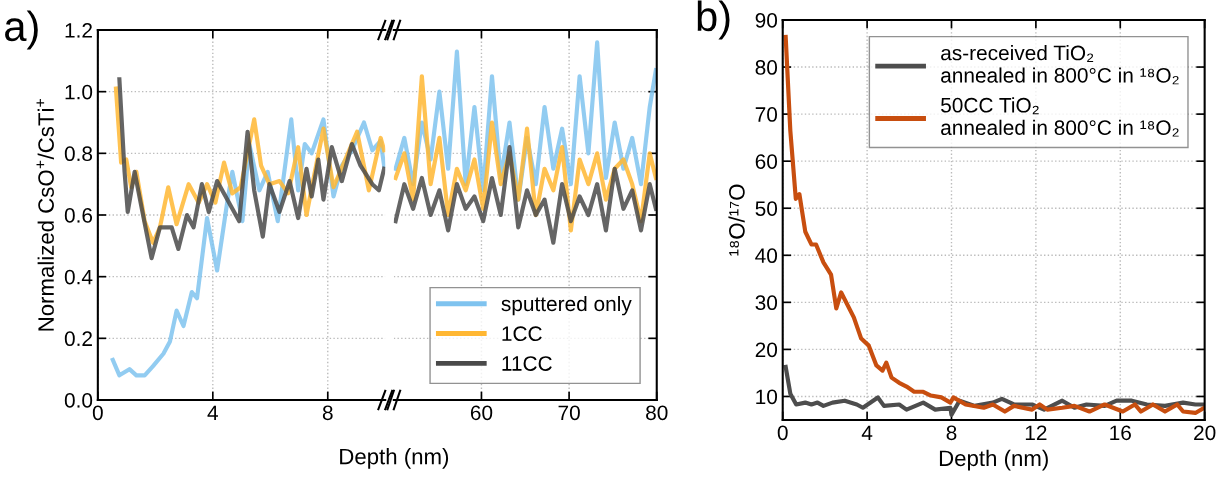 The image size is (1223, 500). What do you see at coordinates (766, 208) in the screenshot?
I see `y-tick-label: 50` at bounding box center [766, 208].